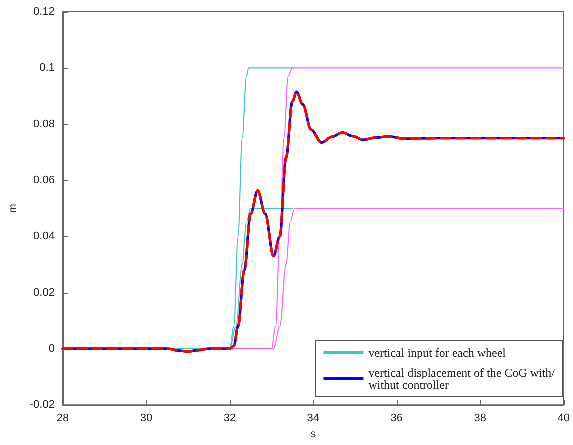  What do you see at coordinates (230, 418) in the screenshot?
I see `x-tick-label: 32` at bounding box center [230, 418].